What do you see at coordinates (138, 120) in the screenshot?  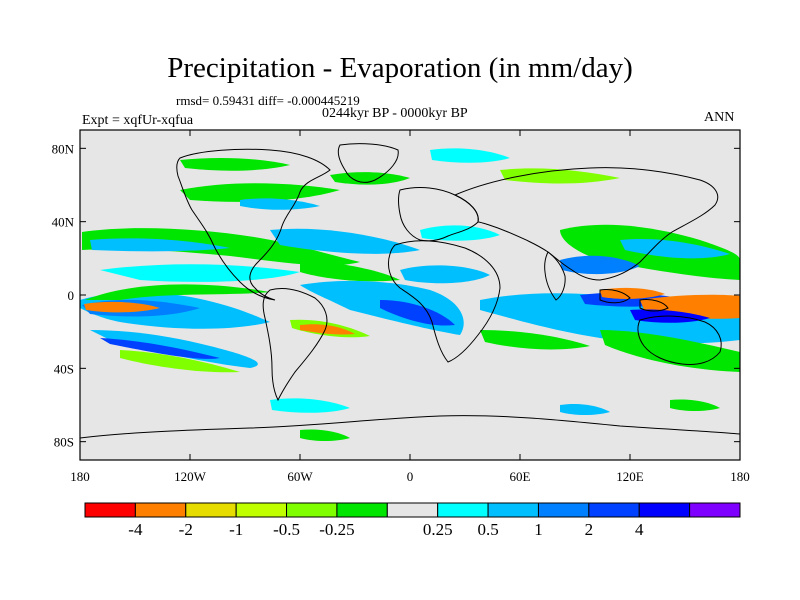 I see `experiment-label: Expt = xqfUr-xqfua` at bounding box center [138, 120].